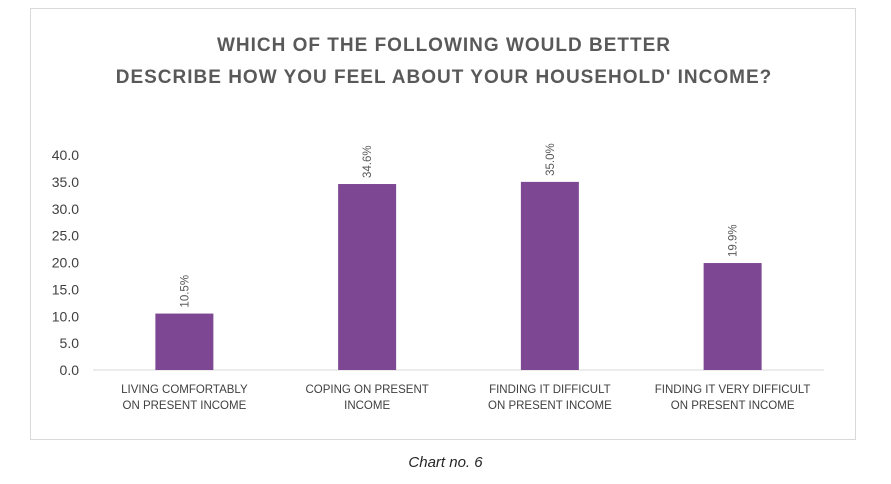 The image size is (891, 484). What do you see at coordinates (368, 161) in the screenshot?
I see `data-label: 34.6%` at bounding box center [368, 161].